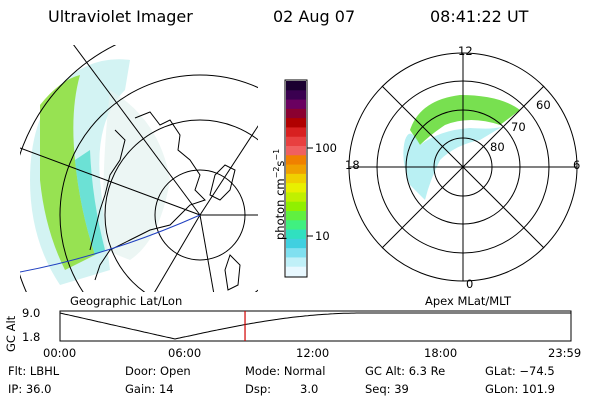 Image resolution: width=600 pixels, height=400 pixels. I want to click on aurora-oval-cyan, so click(454, 162).